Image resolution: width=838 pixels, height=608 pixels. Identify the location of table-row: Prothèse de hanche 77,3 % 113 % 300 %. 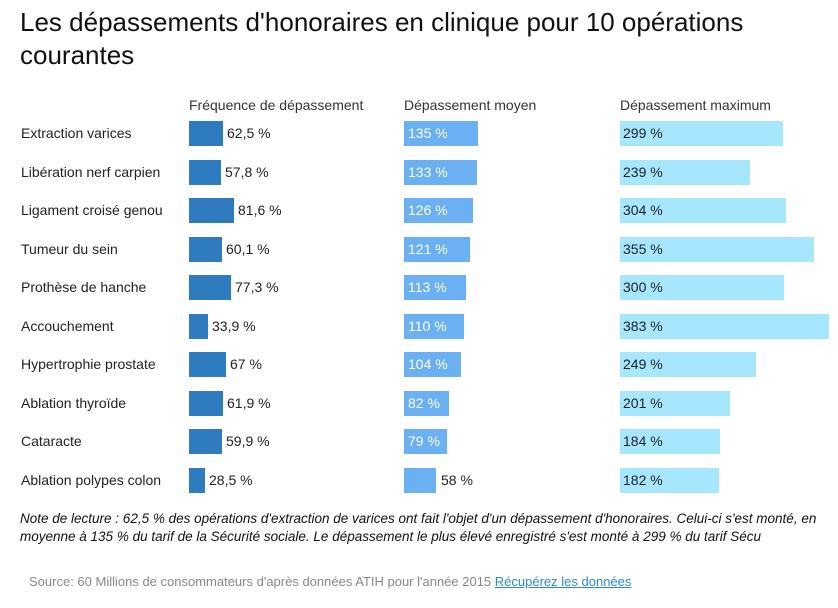
(419, 288).